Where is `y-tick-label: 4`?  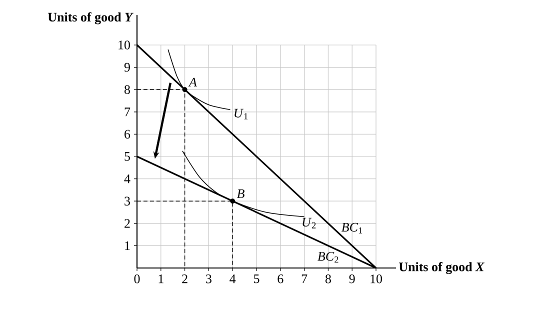
y-tick-label: 4 is located at coordinates (127, 179).